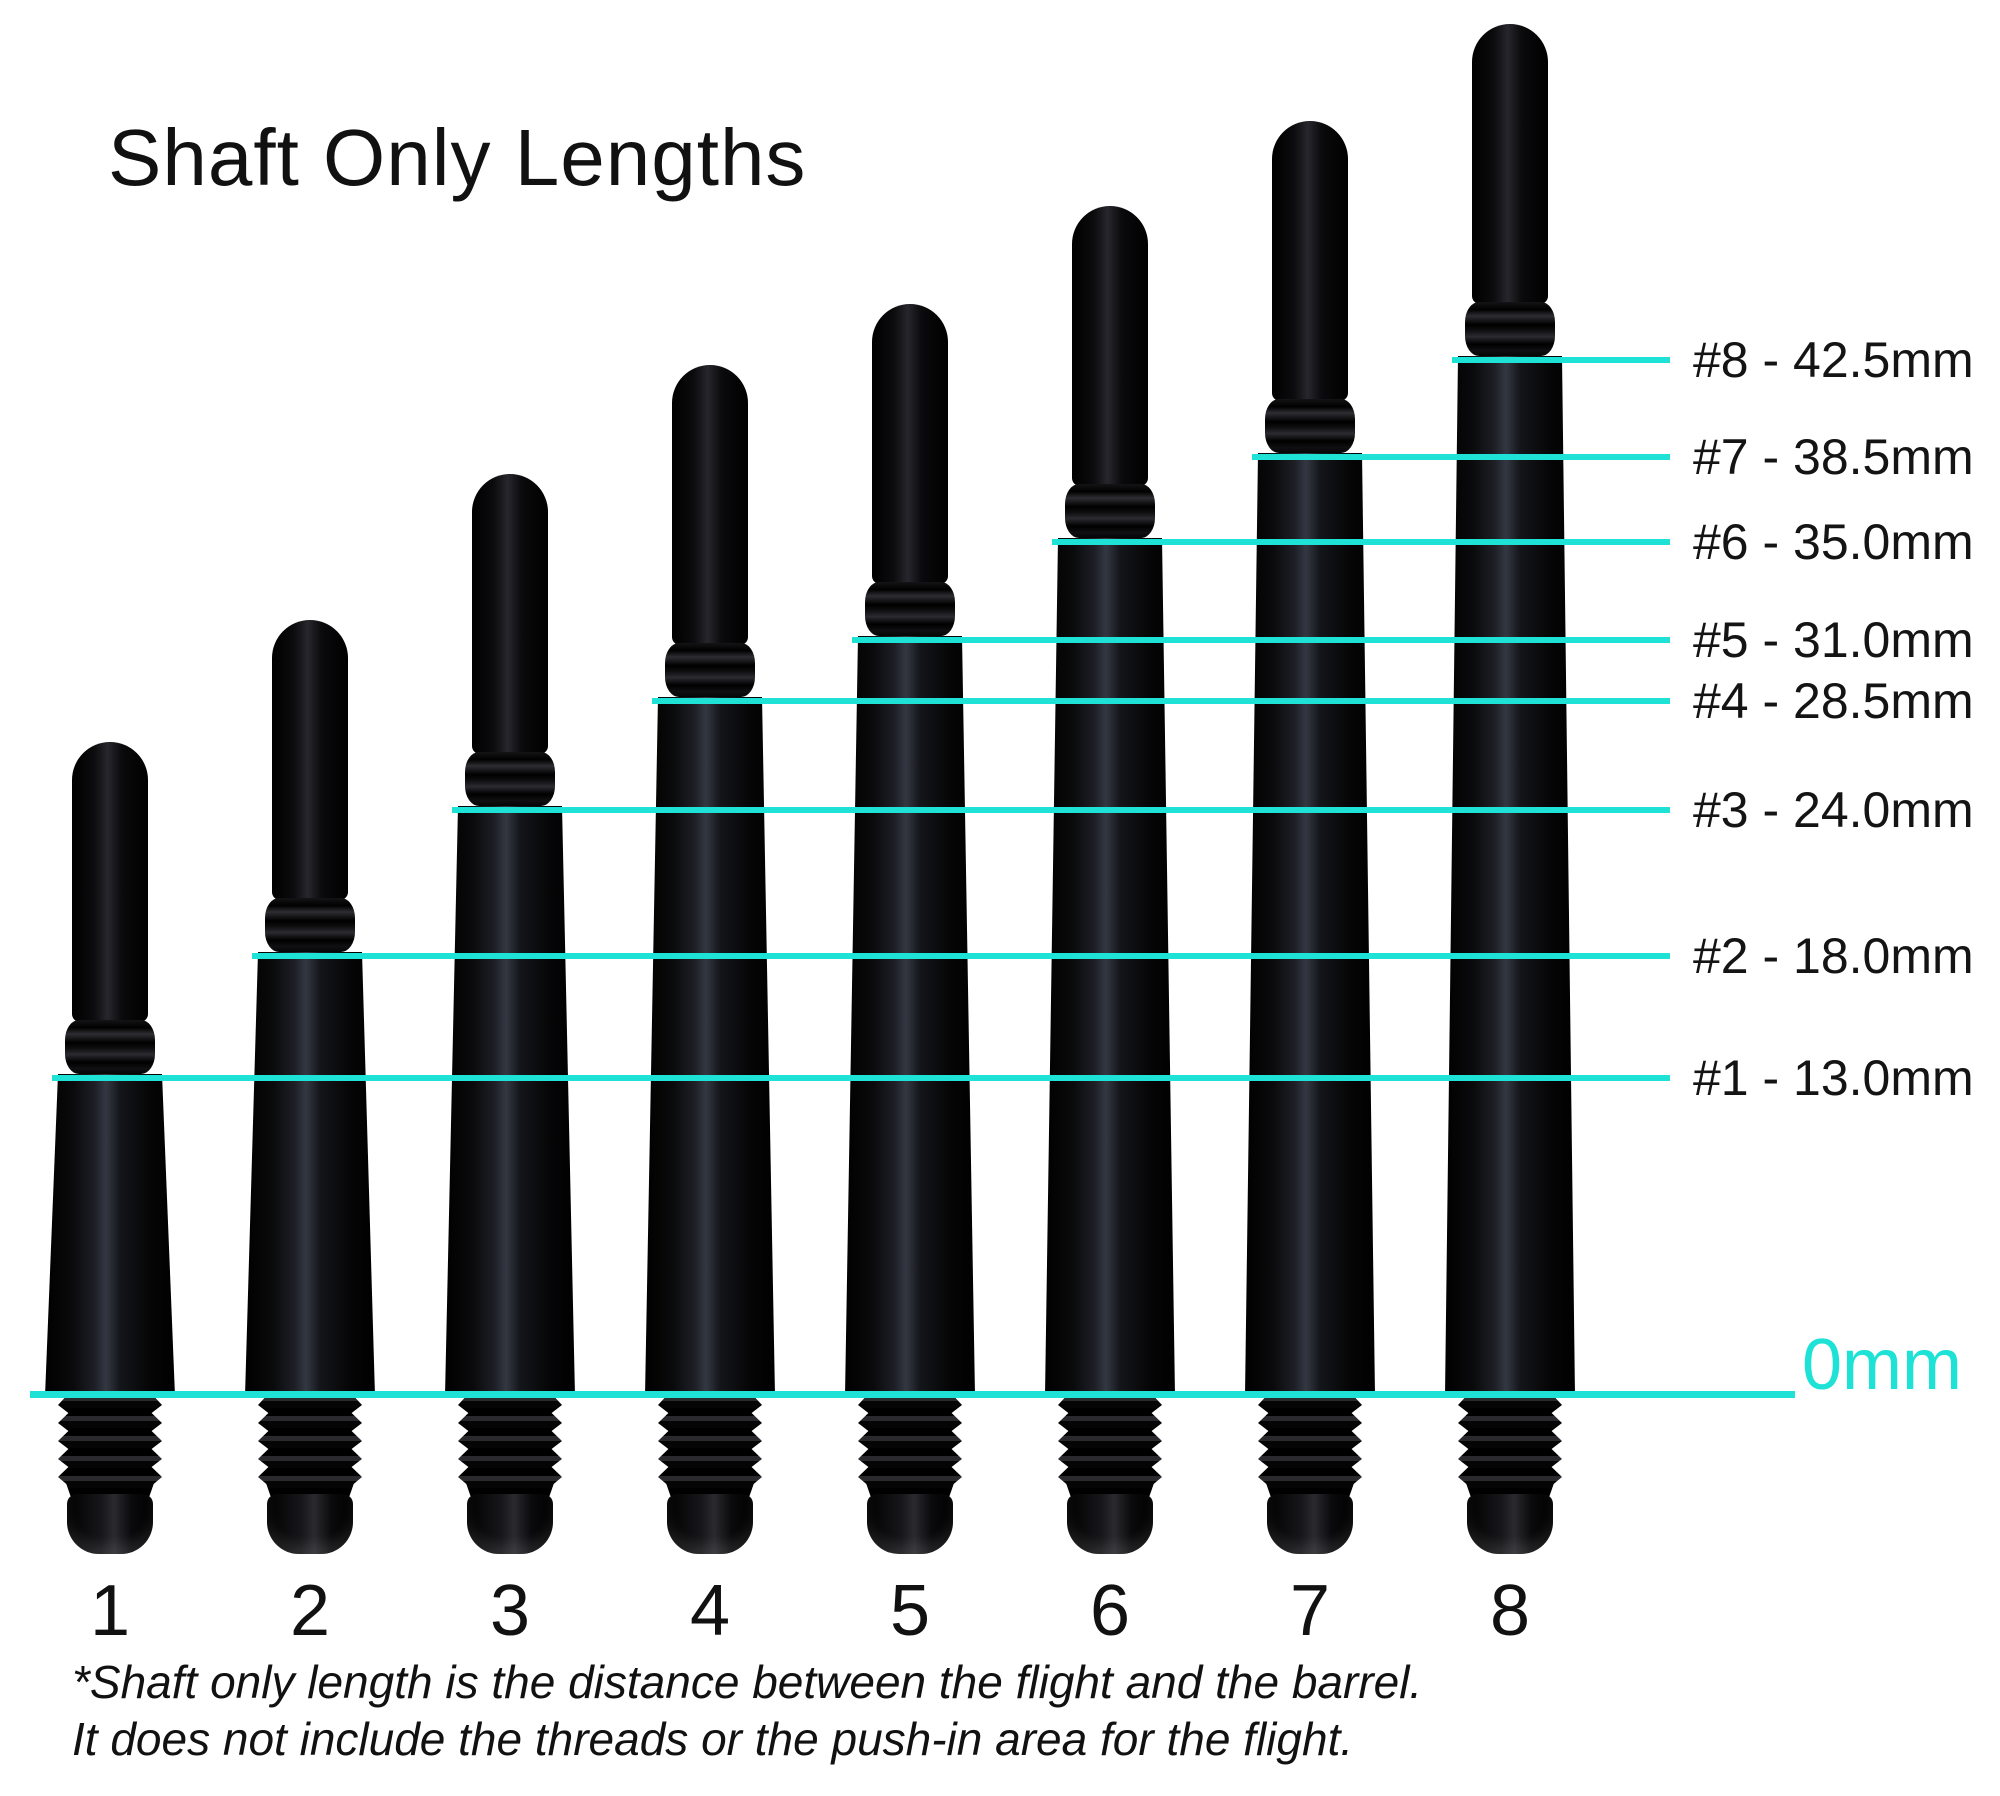 The image size is (2000, 1796). I want to click on shaft-7-body, so click(1310, 924).